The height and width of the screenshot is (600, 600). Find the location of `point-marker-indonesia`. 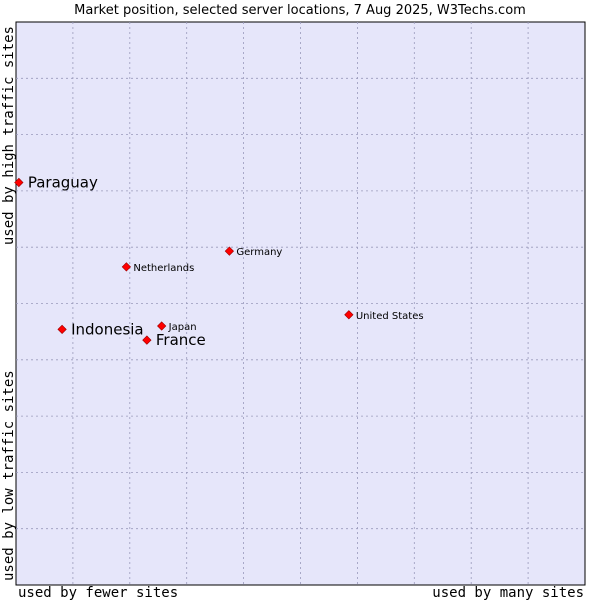

point-marker-indonesia is located at coordinates (62, 329).